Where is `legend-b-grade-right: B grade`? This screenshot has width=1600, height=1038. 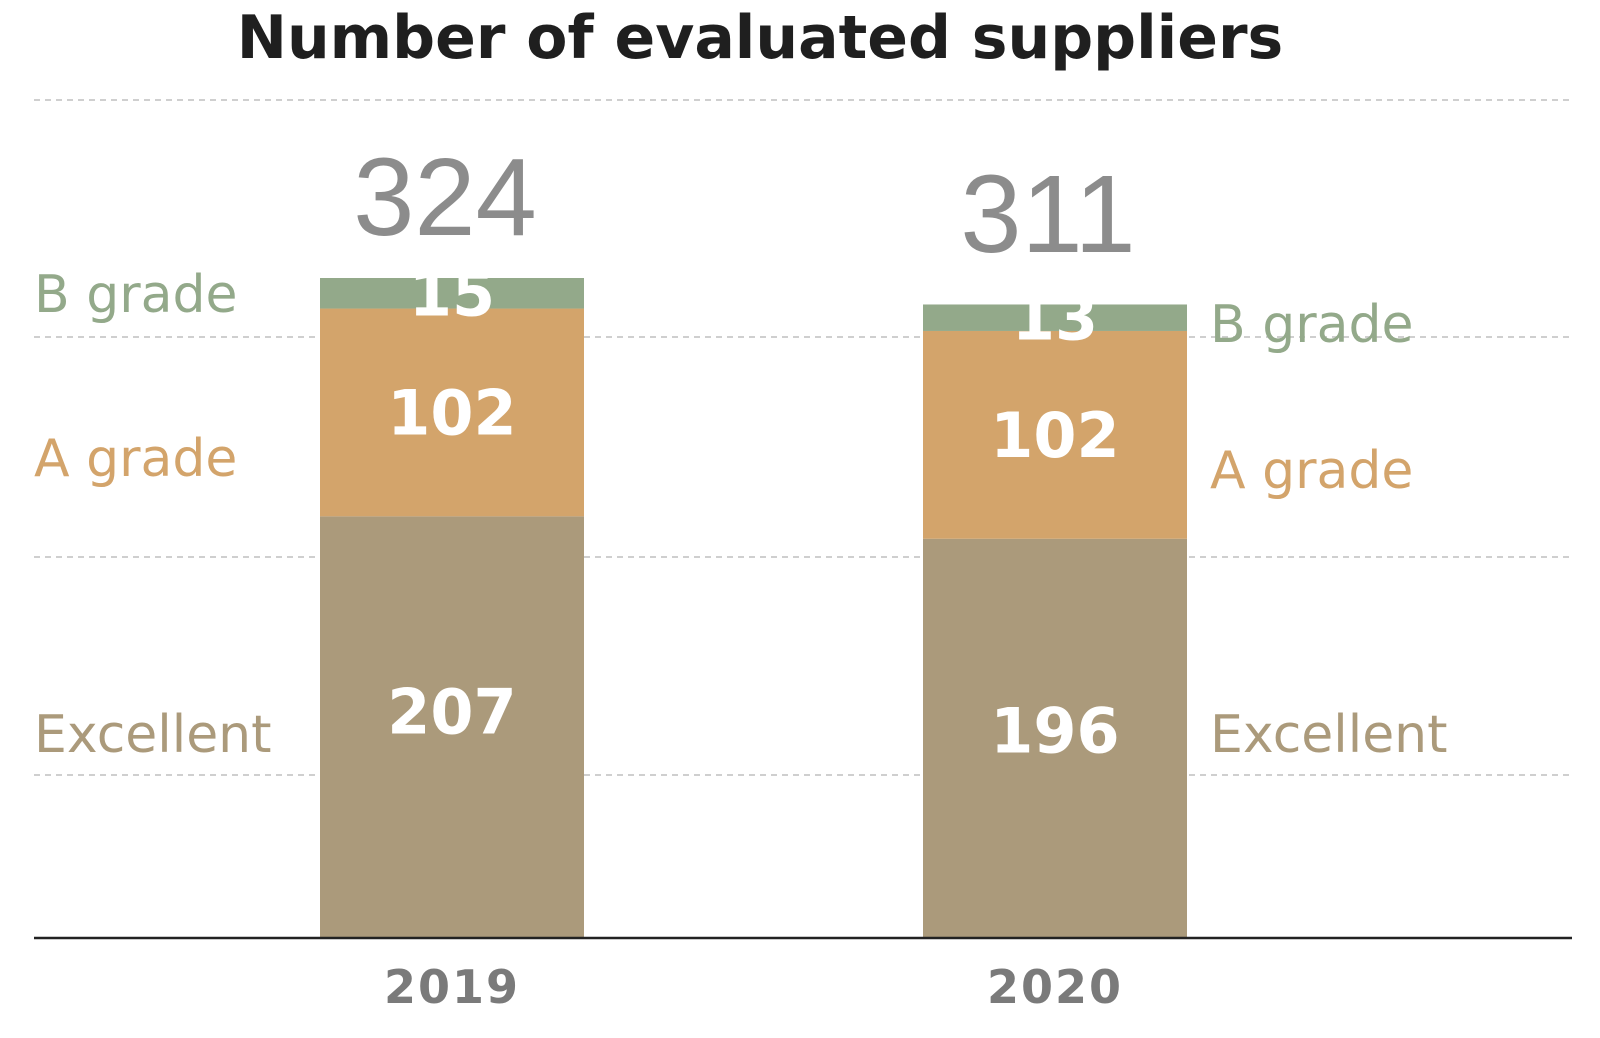
legend-b-grade-right: B grade is located at coordinates (1311, 325).